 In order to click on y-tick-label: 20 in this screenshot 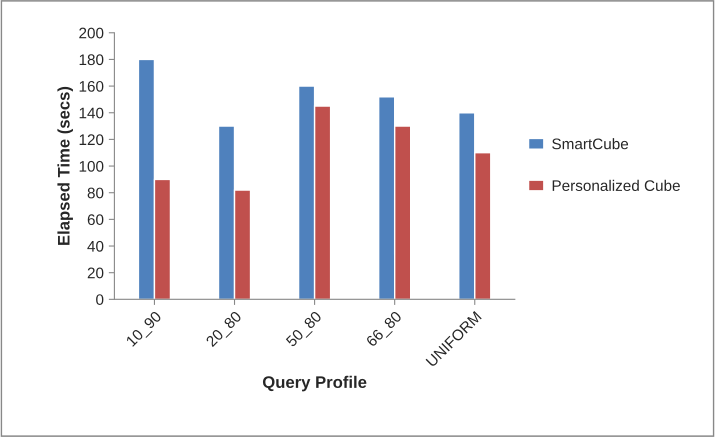, I will do `click(96, 273)`.